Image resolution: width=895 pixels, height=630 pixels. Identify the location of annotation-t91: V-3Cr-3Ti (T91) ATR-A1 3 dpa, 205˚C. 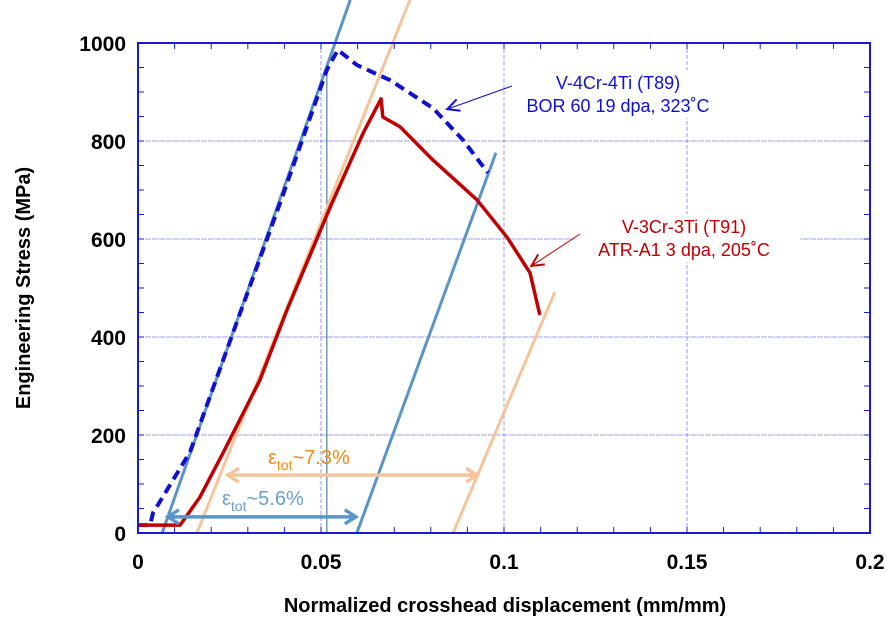
(664, 241).